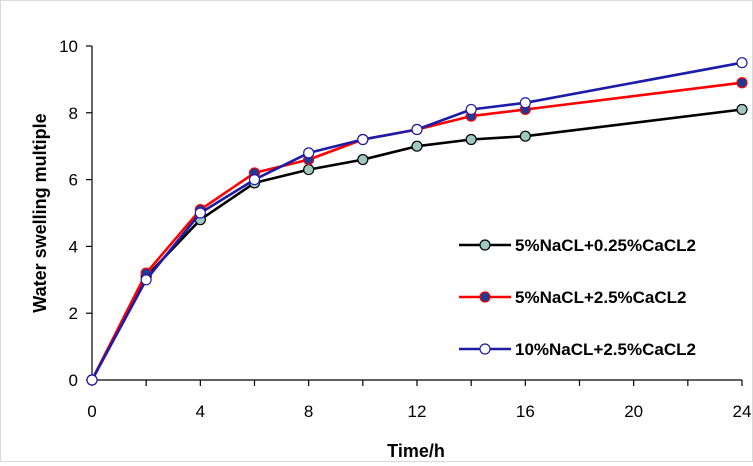 The height and width of the screenshot is (466, 753). What do you see at coordinates (200, 411) in the screenshot?
I see `x-tick-label: 4` at bounding box center [200, 411].